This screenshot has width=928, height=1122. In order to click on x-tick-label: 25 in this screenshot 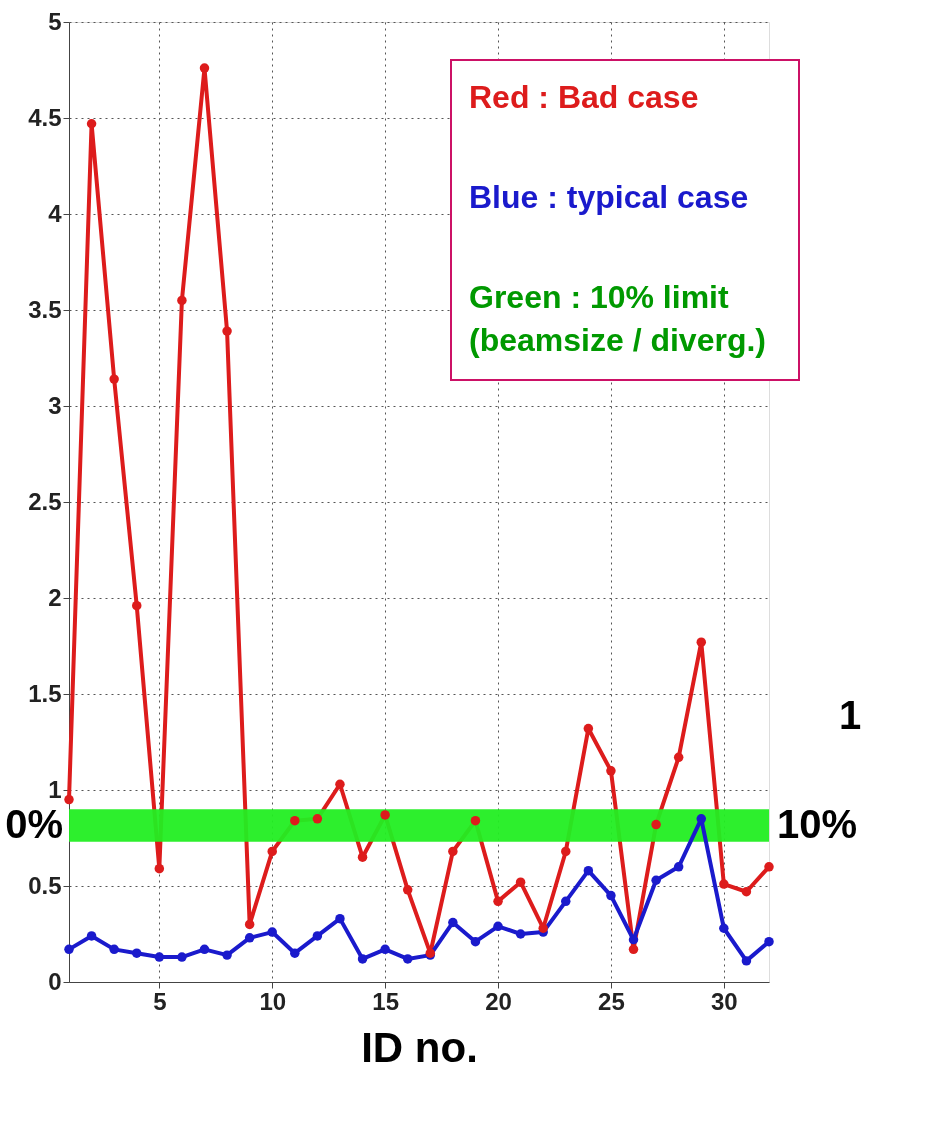, I will do `click(611, 1001)`.